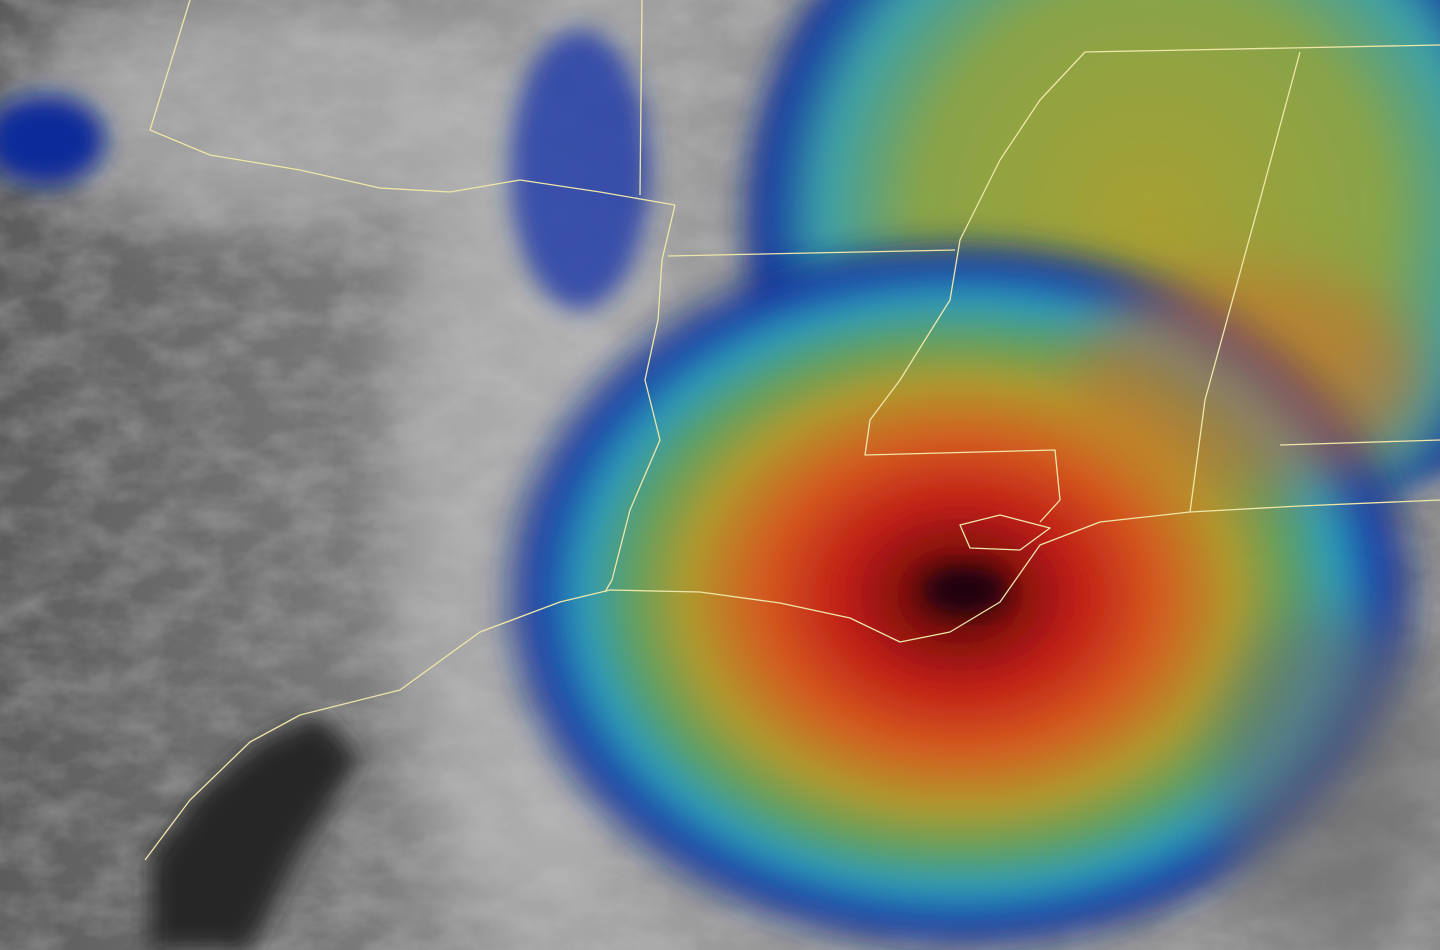  I want to click on rain-band, so click(1250, 380).